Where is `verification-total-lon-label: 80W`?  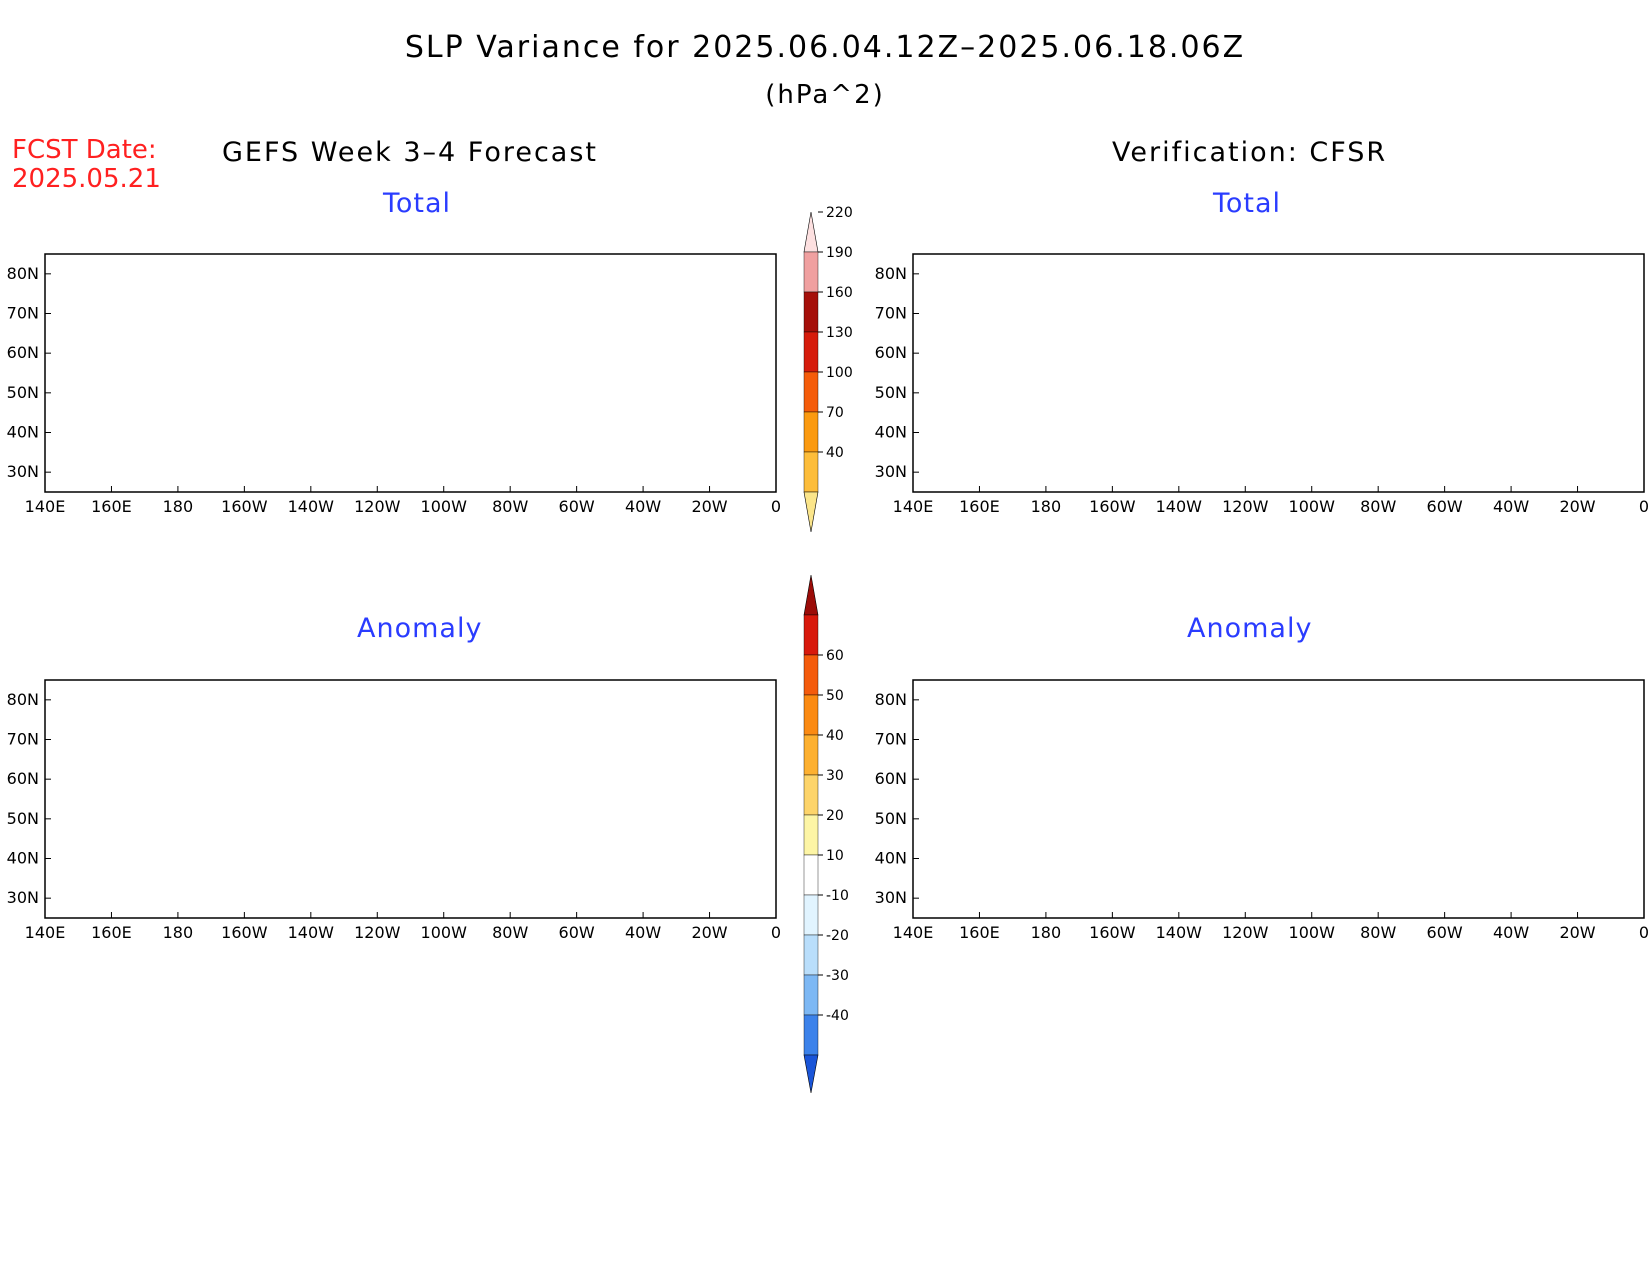 verification-total-lon-label: 80W is located at coordinates (1378, 506).